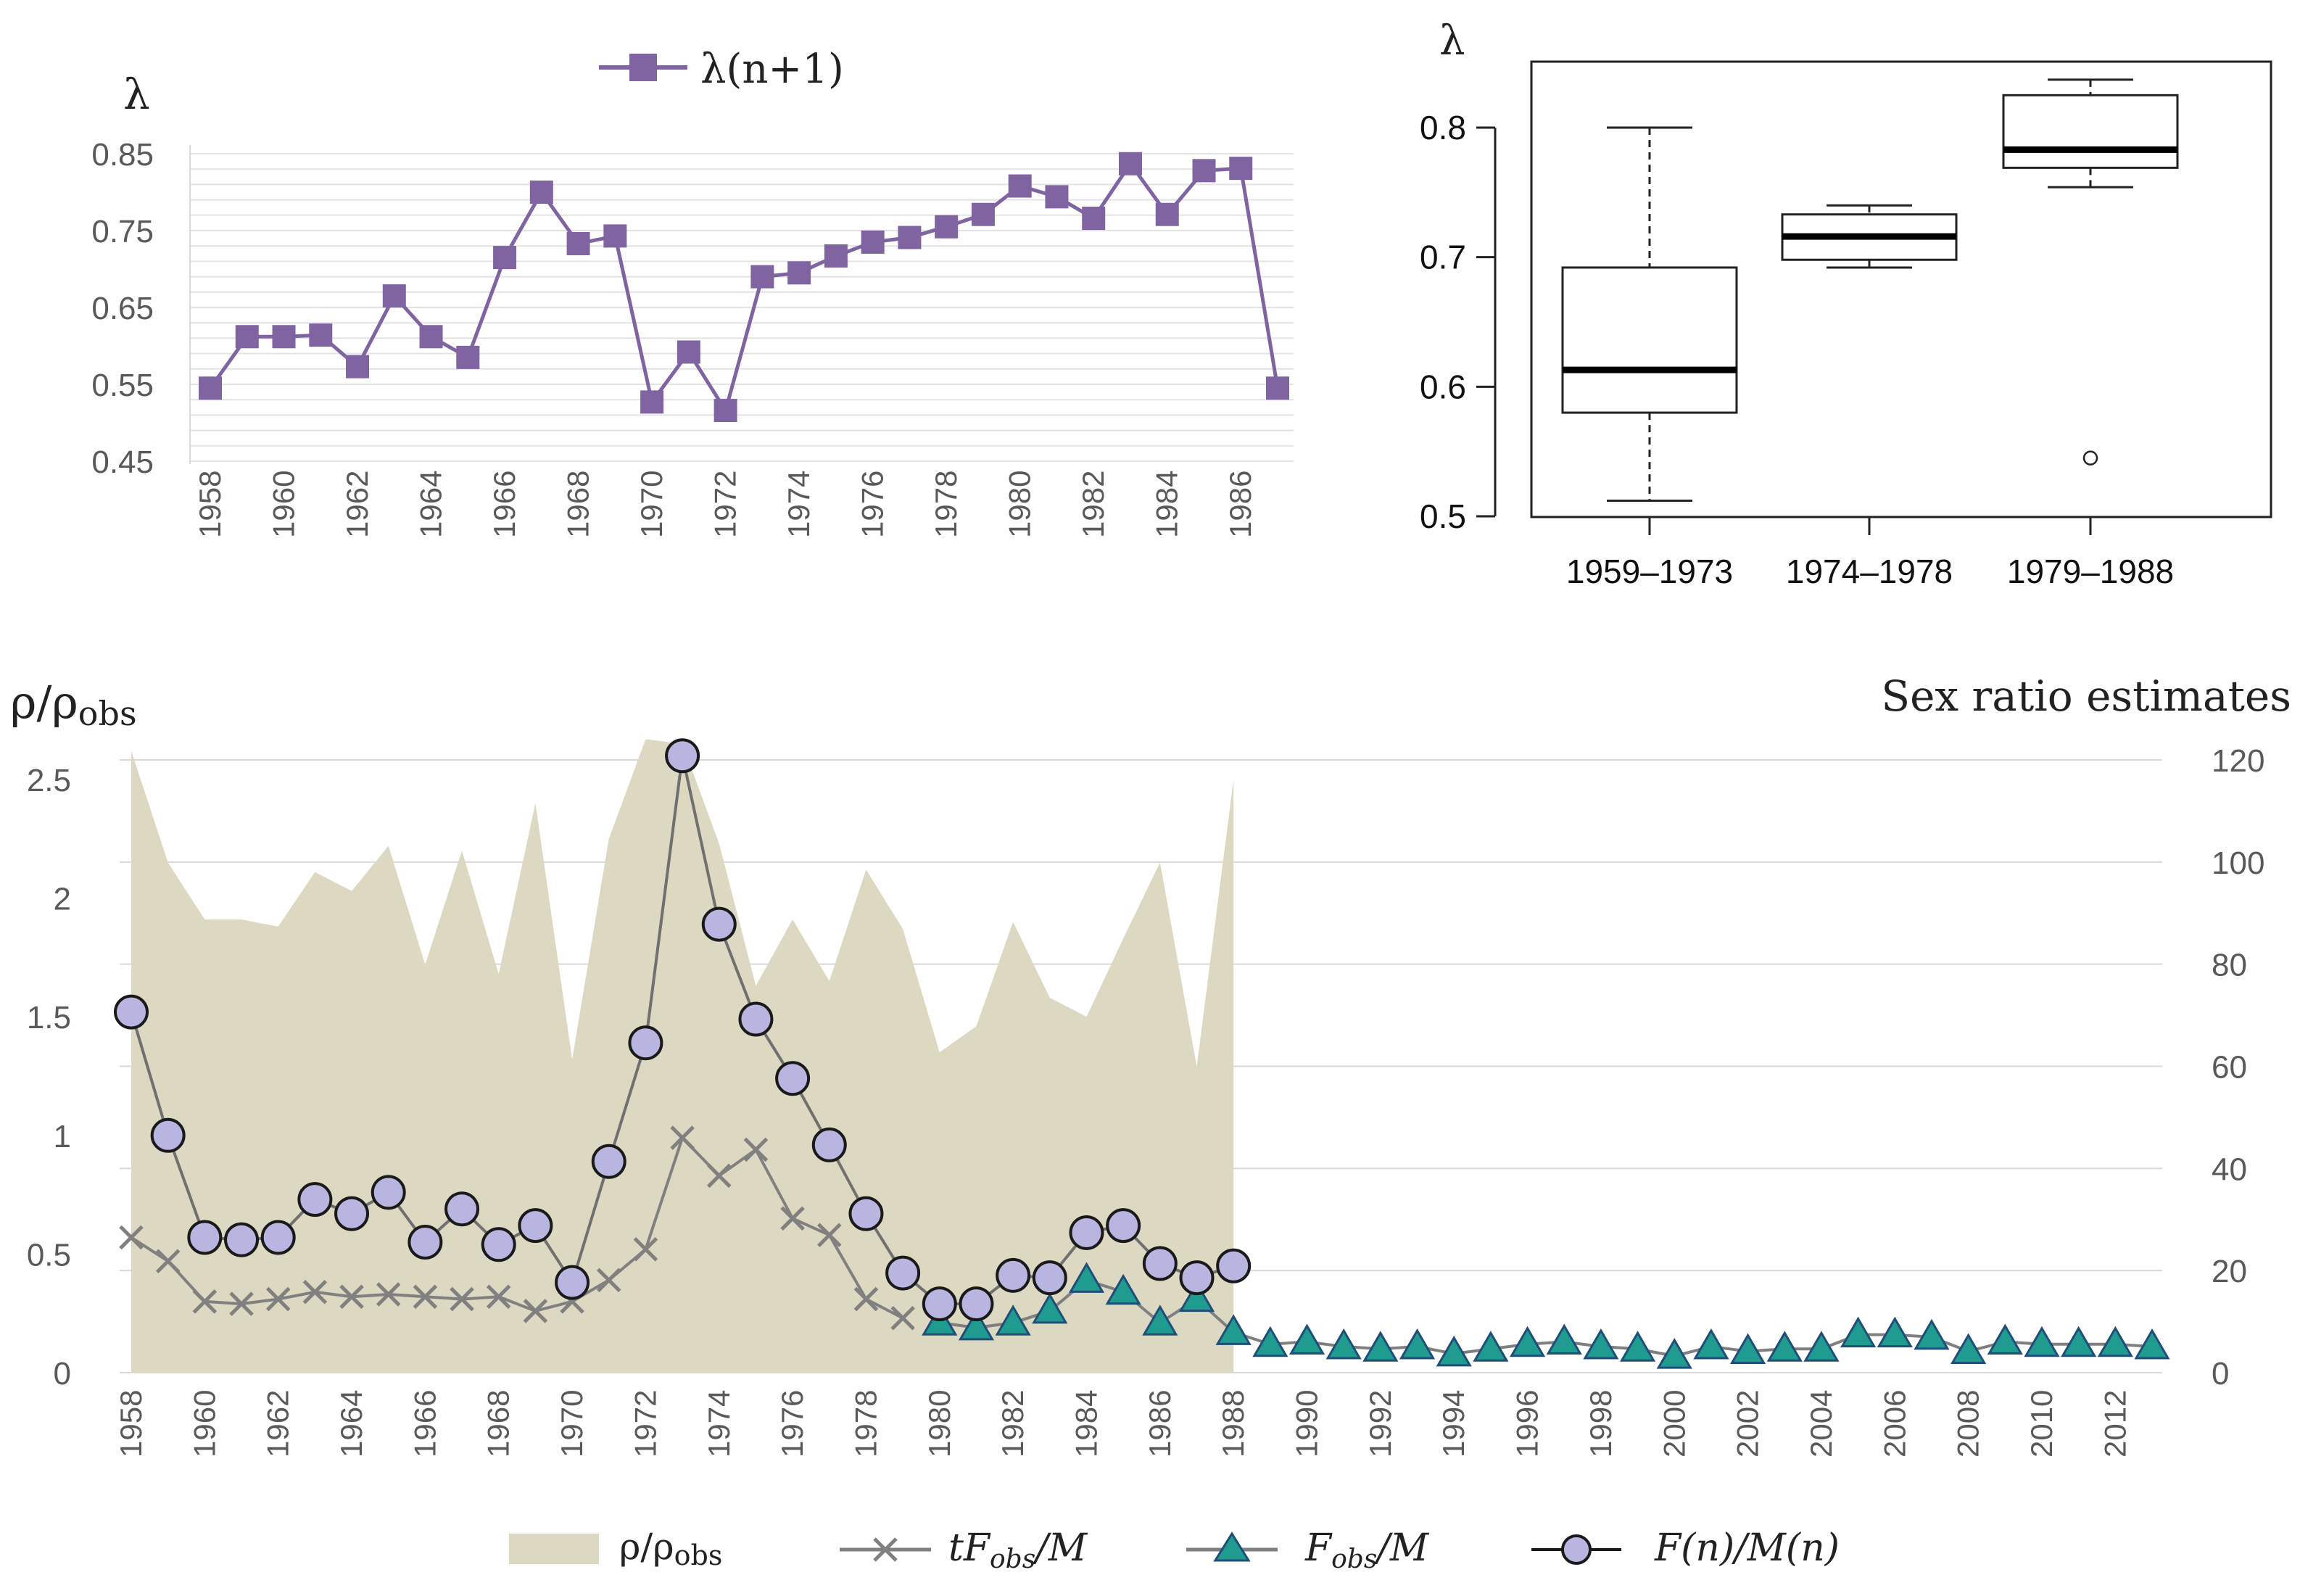 This screenshot has width=2300, height=1596. What do you see at coordinates (499, 1424) in the screenshot?
I see `sex-ratio-x-tick-label: 1968` at bounding box center [499, 1424].